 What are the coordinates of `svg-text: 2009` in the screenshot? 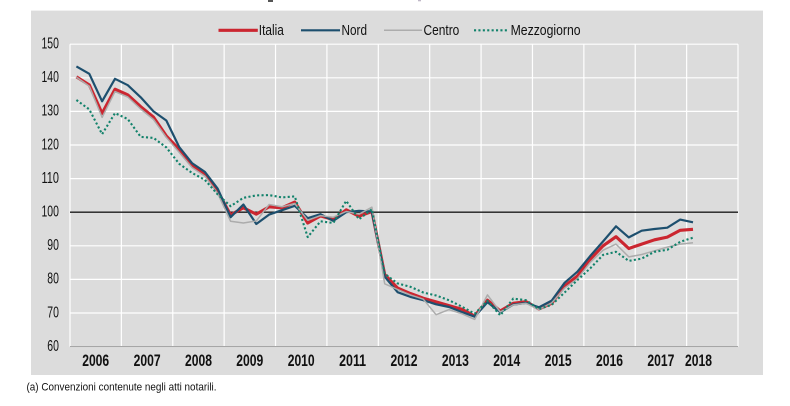 It's located at (249, 361).